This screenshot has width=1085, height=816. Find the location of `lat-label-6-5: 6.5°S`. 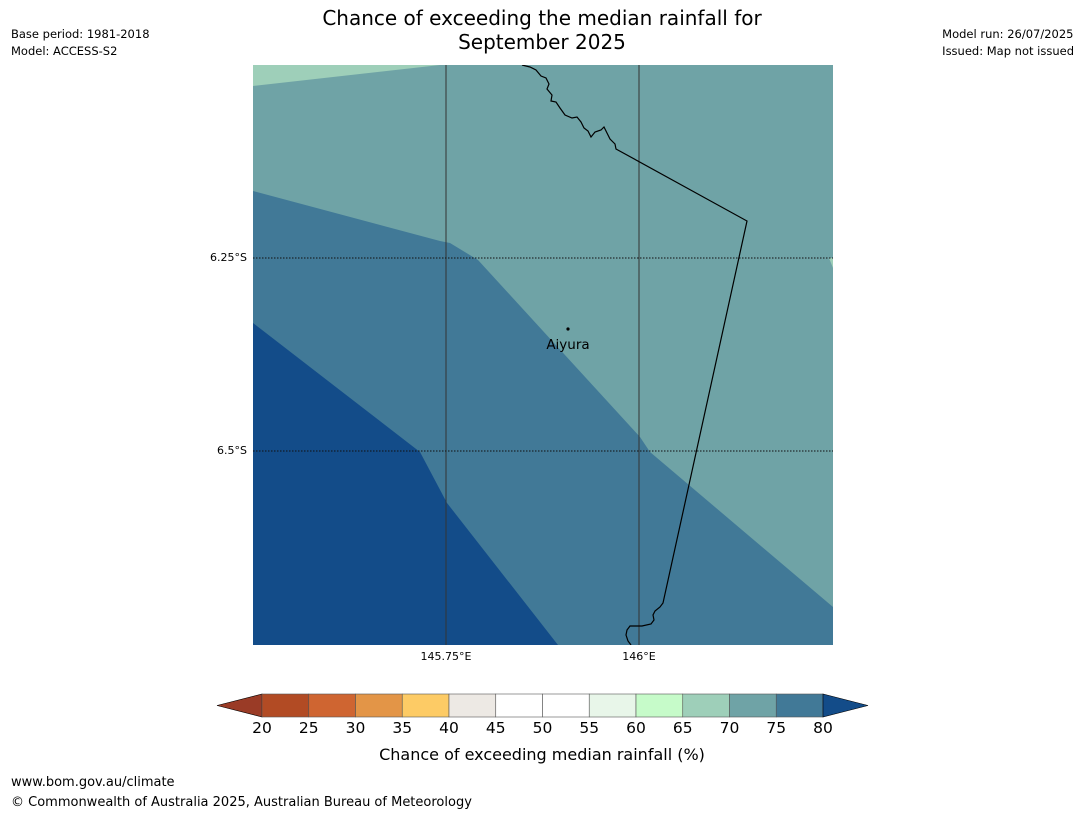

lat-label-6-5: 6.5°S is located at coordinates (232, 450).